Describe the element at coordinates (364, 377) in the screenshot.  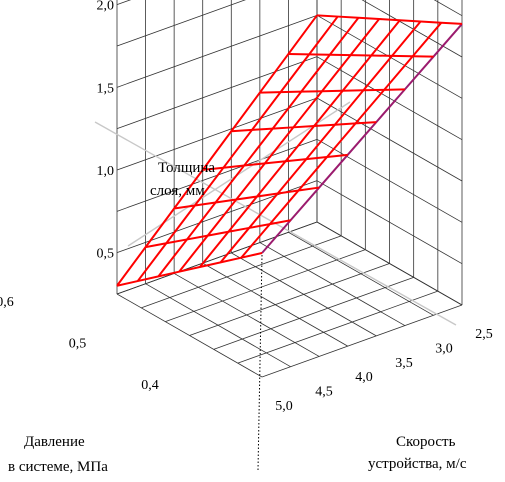
I see `y-tick-label: 4,0` at that location.